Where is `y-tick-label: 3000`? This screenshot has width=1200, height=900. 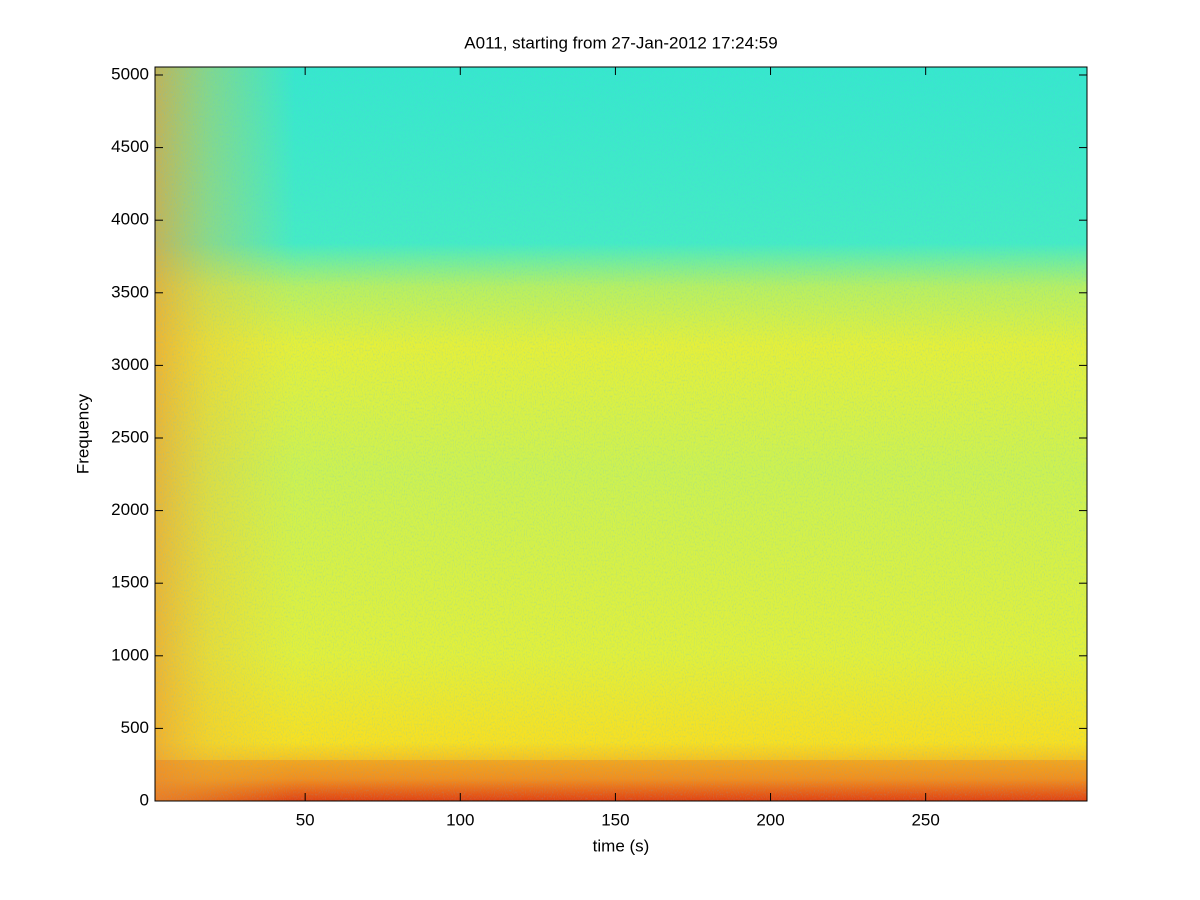 y-tick-label: 3000 is located at coordinates (130, 364).